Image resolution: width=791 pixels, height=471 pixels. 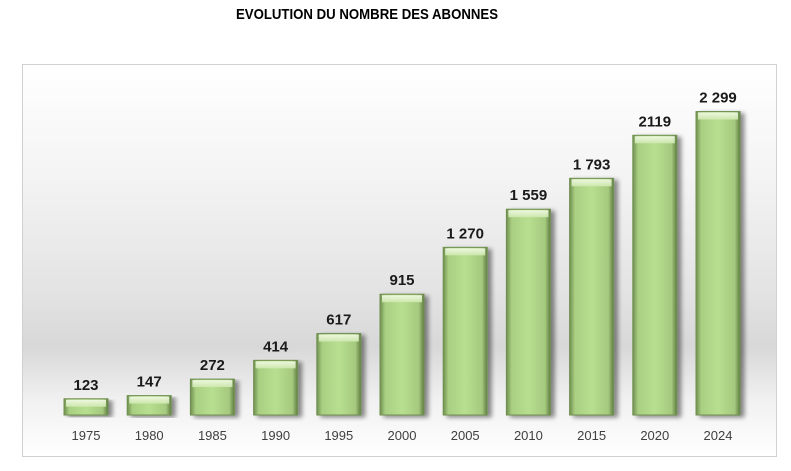 What do you see at coordinates (655, 275) in the screenshot?
I see `bar-2020` at bounding box center [655, 275].